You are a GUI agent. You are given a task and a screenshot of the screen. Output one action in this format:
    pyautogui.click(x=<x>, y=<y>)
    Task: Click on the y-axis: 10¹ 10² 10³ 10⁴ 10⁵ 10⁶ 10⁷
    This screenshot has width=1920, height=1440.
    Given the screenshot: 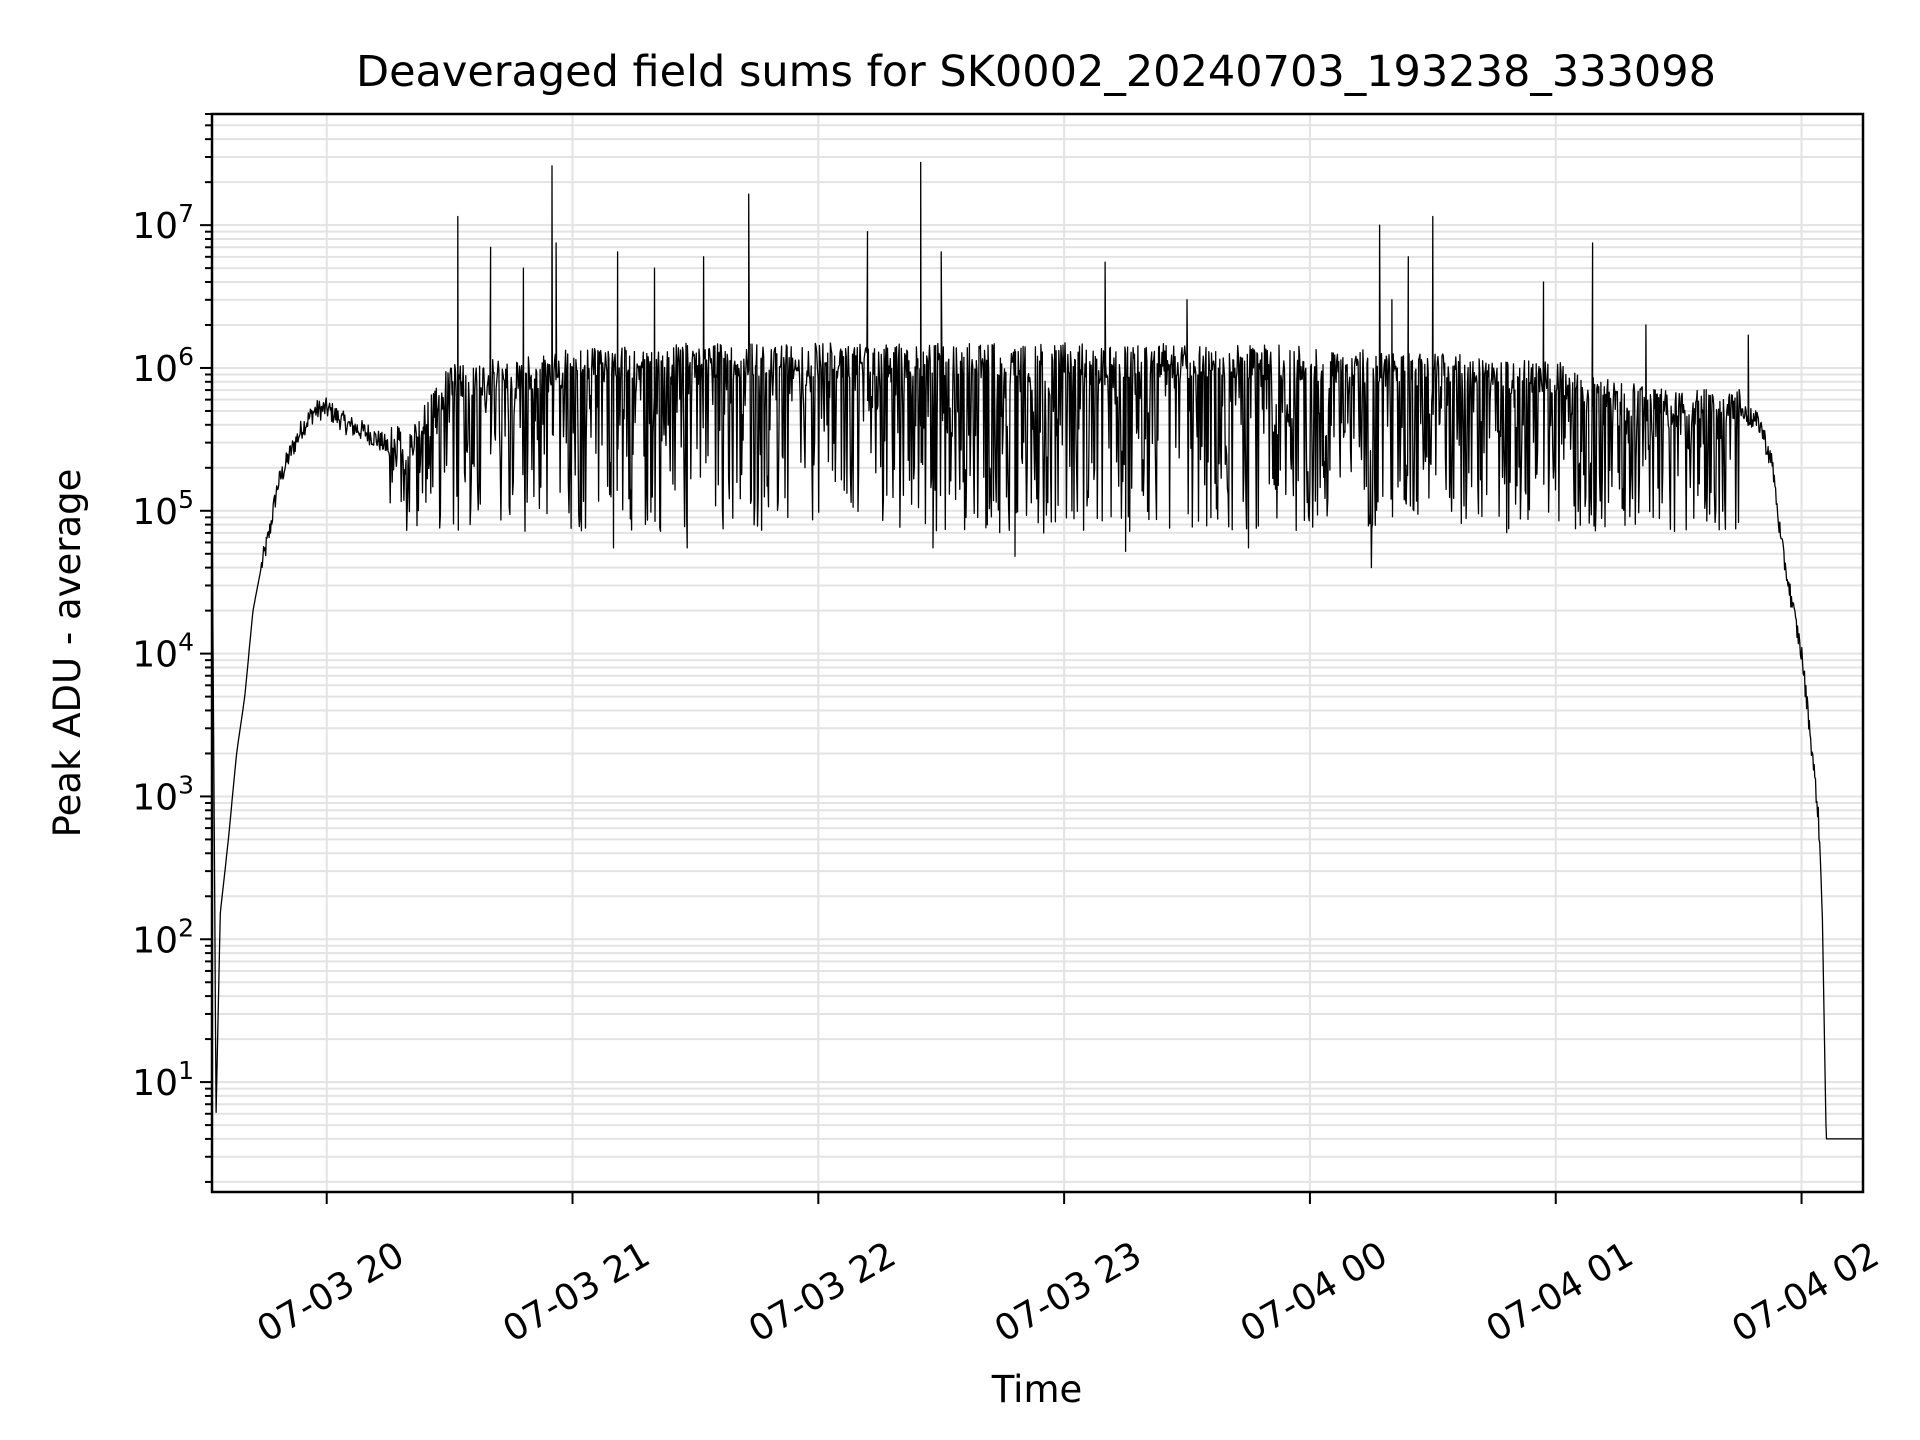 What is the action you would take?
    pyautogui.click(x=172, y=648)
    